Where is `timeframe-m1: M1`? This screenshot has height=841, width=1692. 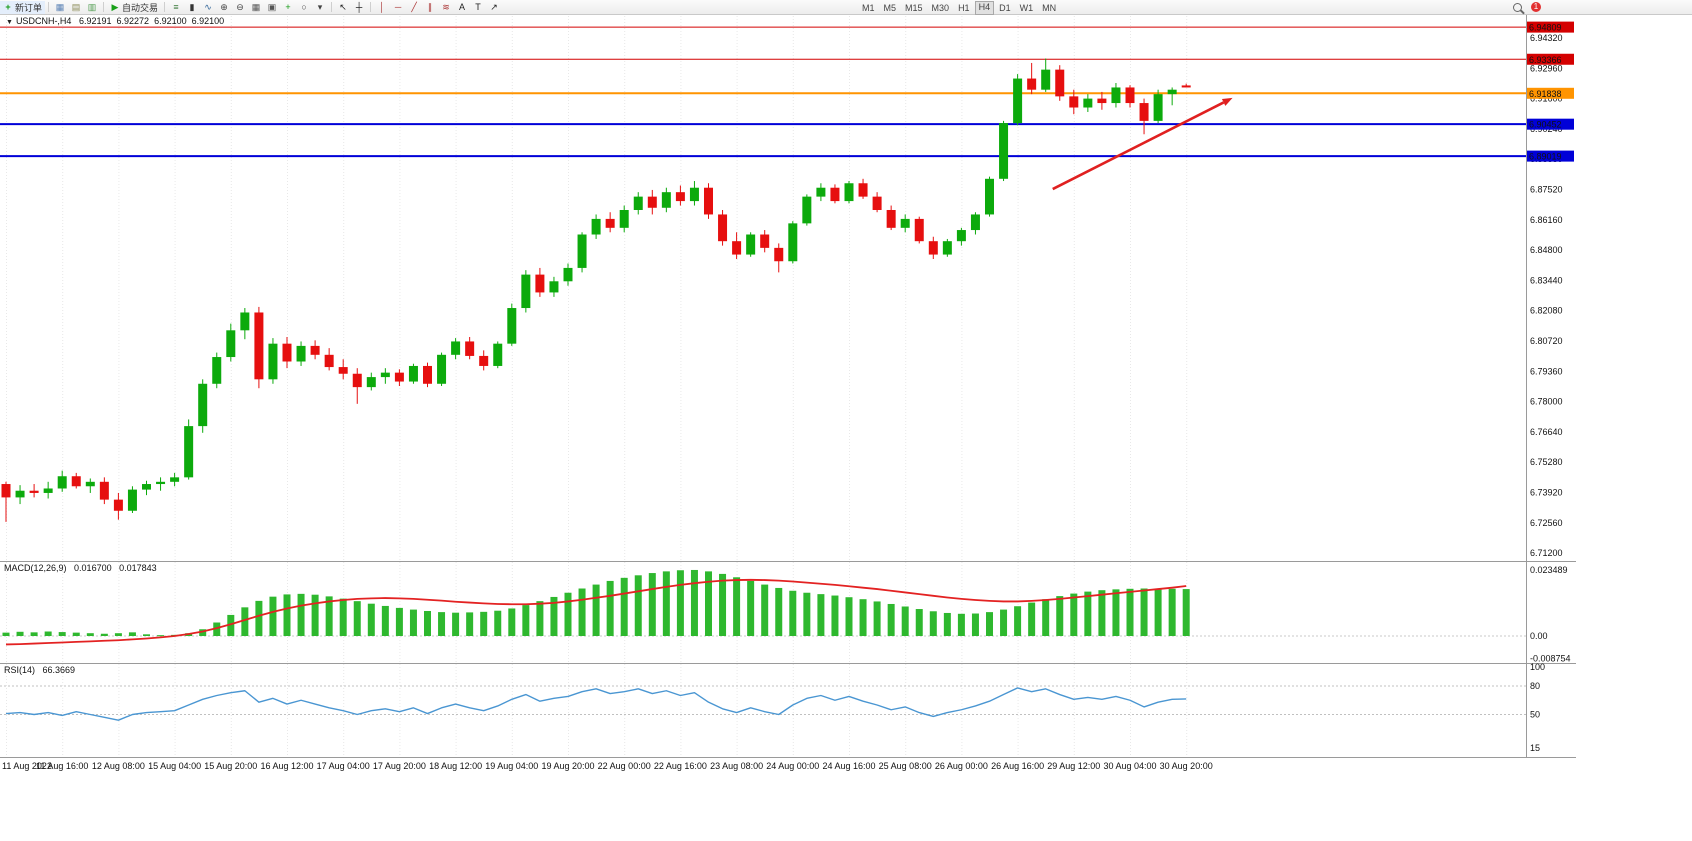 timeframe-m1: M1 is located at coordinates (868, 8).